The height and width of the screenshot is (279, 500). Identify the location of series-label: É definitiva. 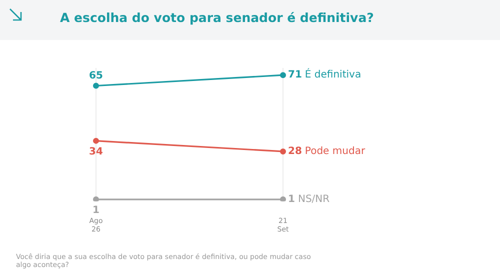
(333, 74).